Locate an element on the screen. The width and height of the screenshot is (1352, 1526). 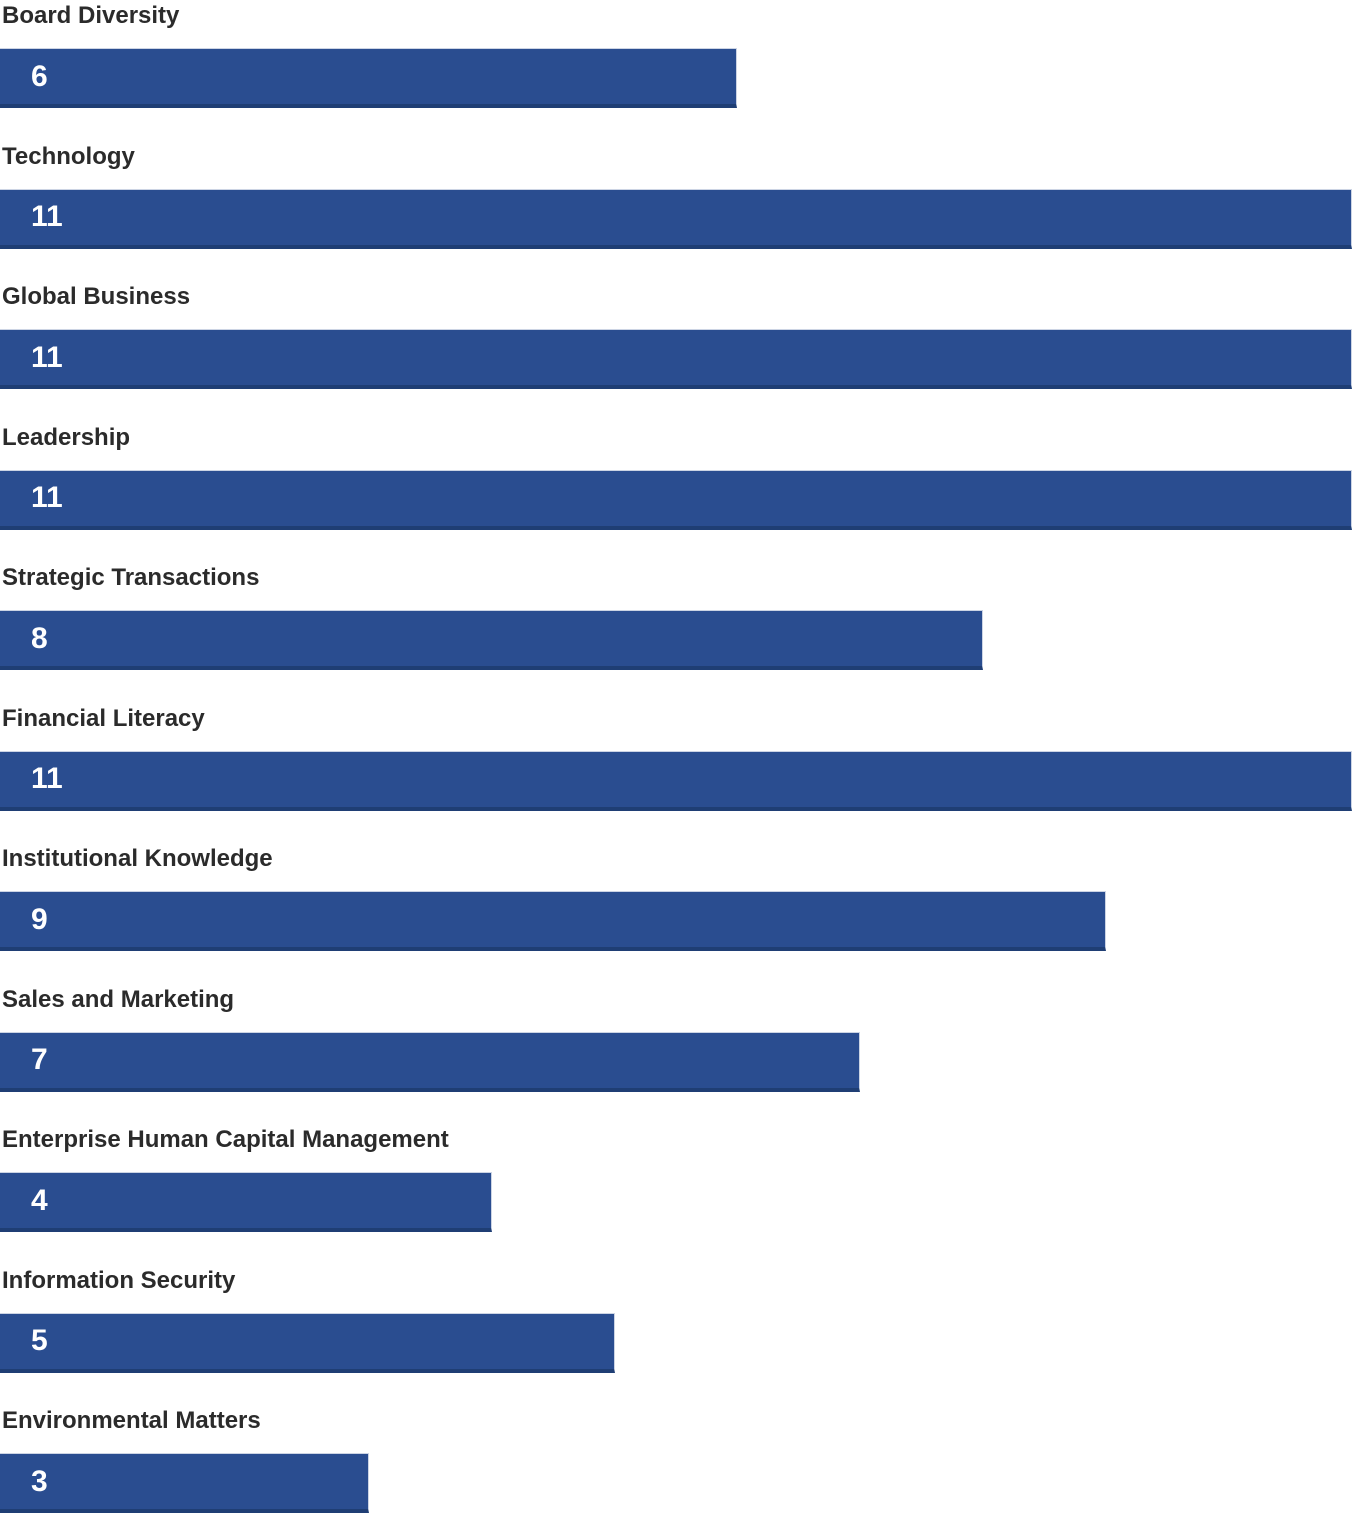
bar: 7 is located at coordinates (430, 1061).